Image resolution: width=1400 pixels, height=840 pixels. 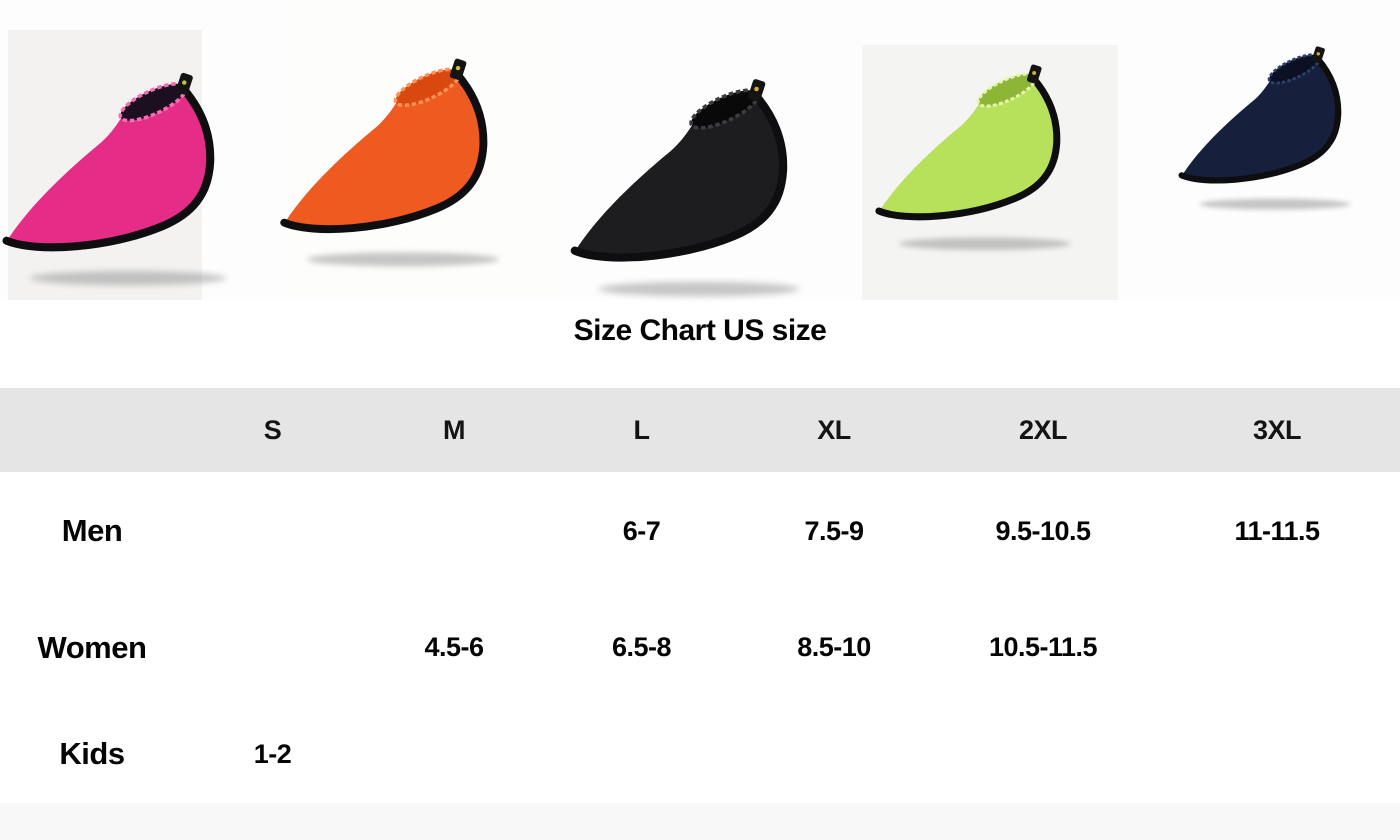 What do you see at coordinates (92, 647) in the screenshot?
I see `row-label-women: Women` at bounding box center [92, 647].